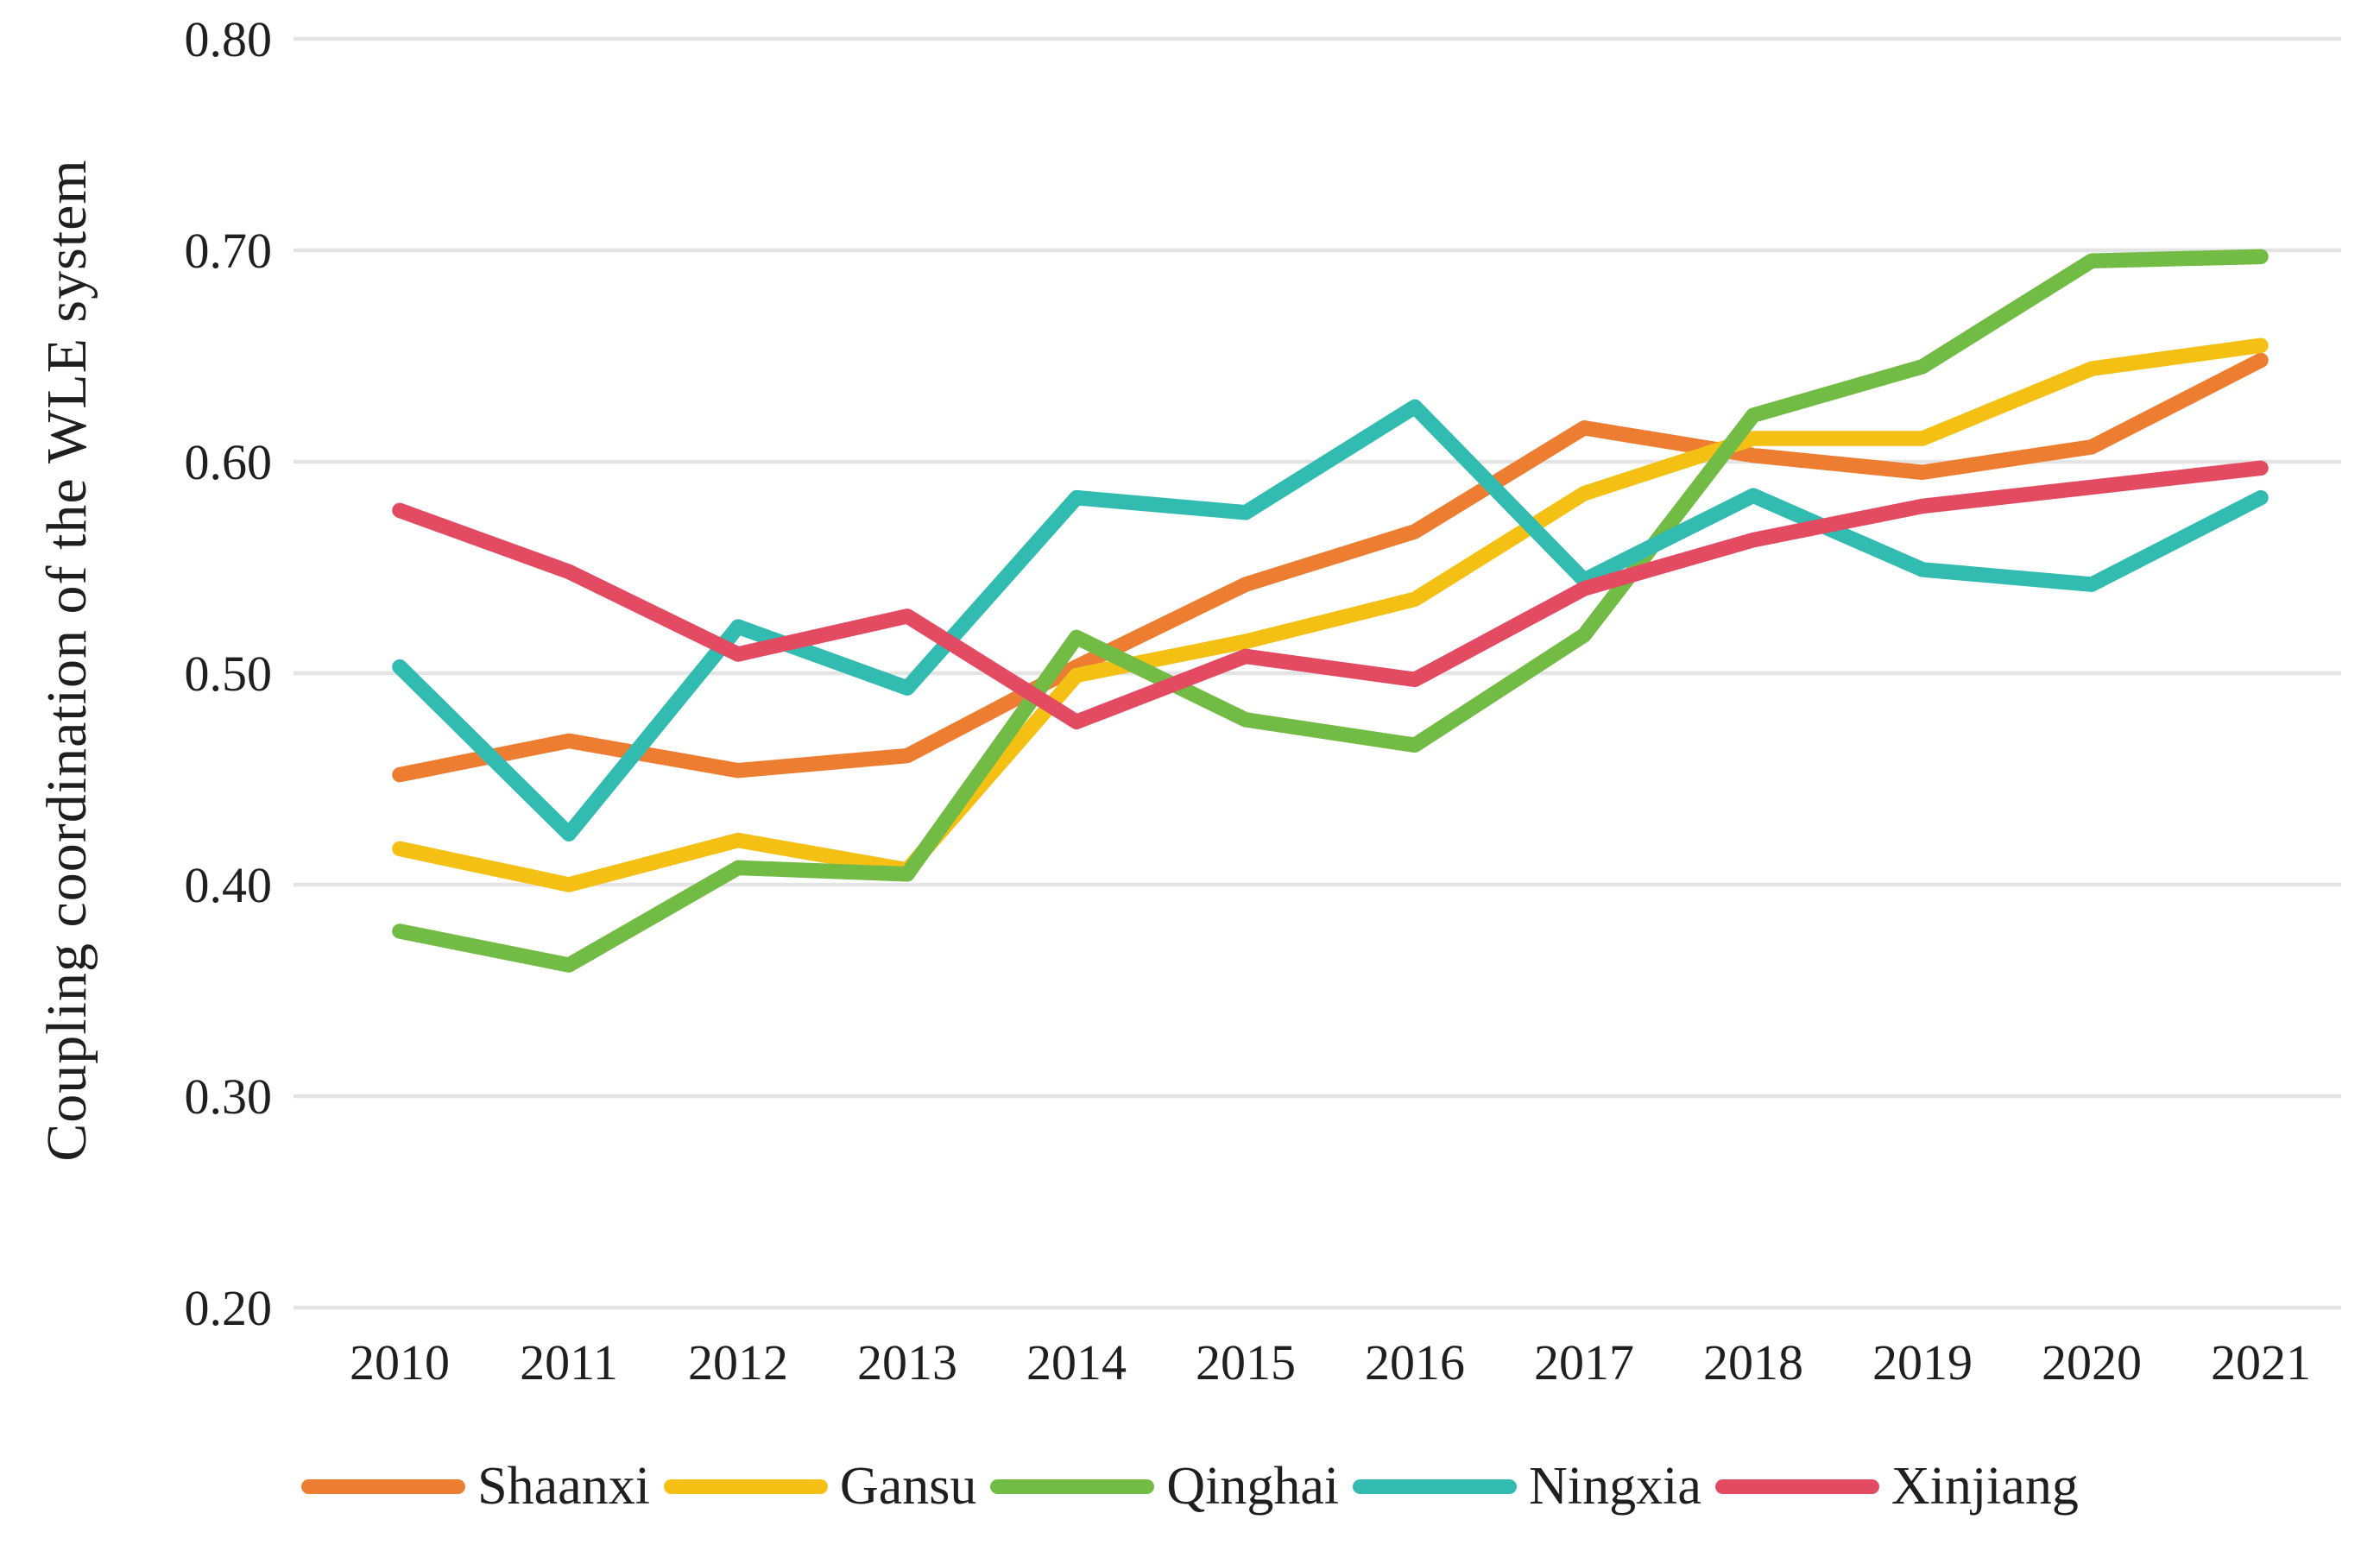  I want to click on series-line-xinjiang, so click(1331, 595).